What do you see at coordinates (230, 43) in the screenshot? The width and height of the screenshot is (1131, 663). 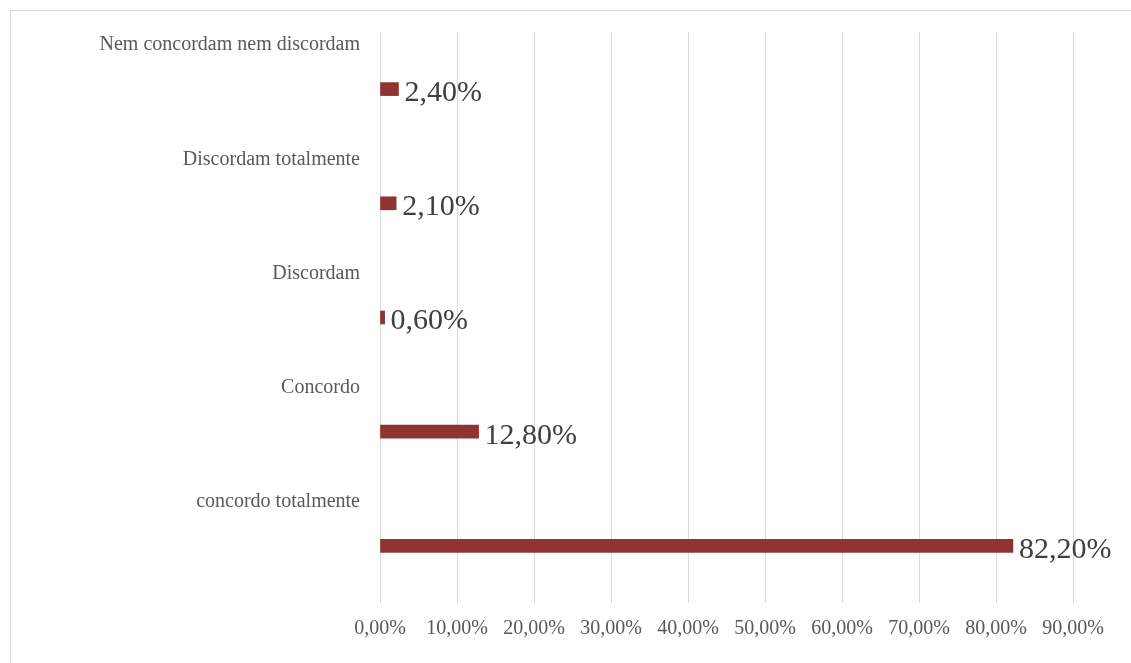 I see `y-tick-label: Nem concordam nem discordam` at bounding box center [230, 43].